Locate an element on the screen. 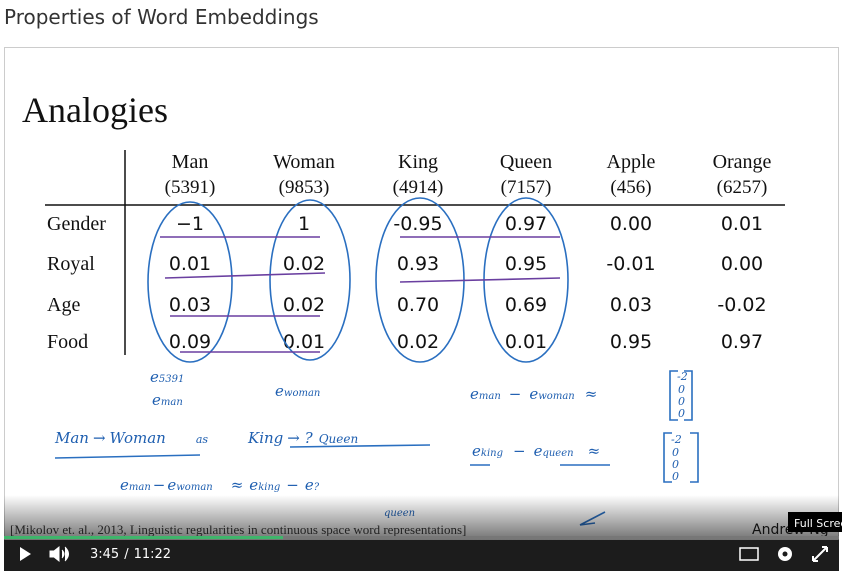  column-index: (456) is located at coordinates (630, 187).